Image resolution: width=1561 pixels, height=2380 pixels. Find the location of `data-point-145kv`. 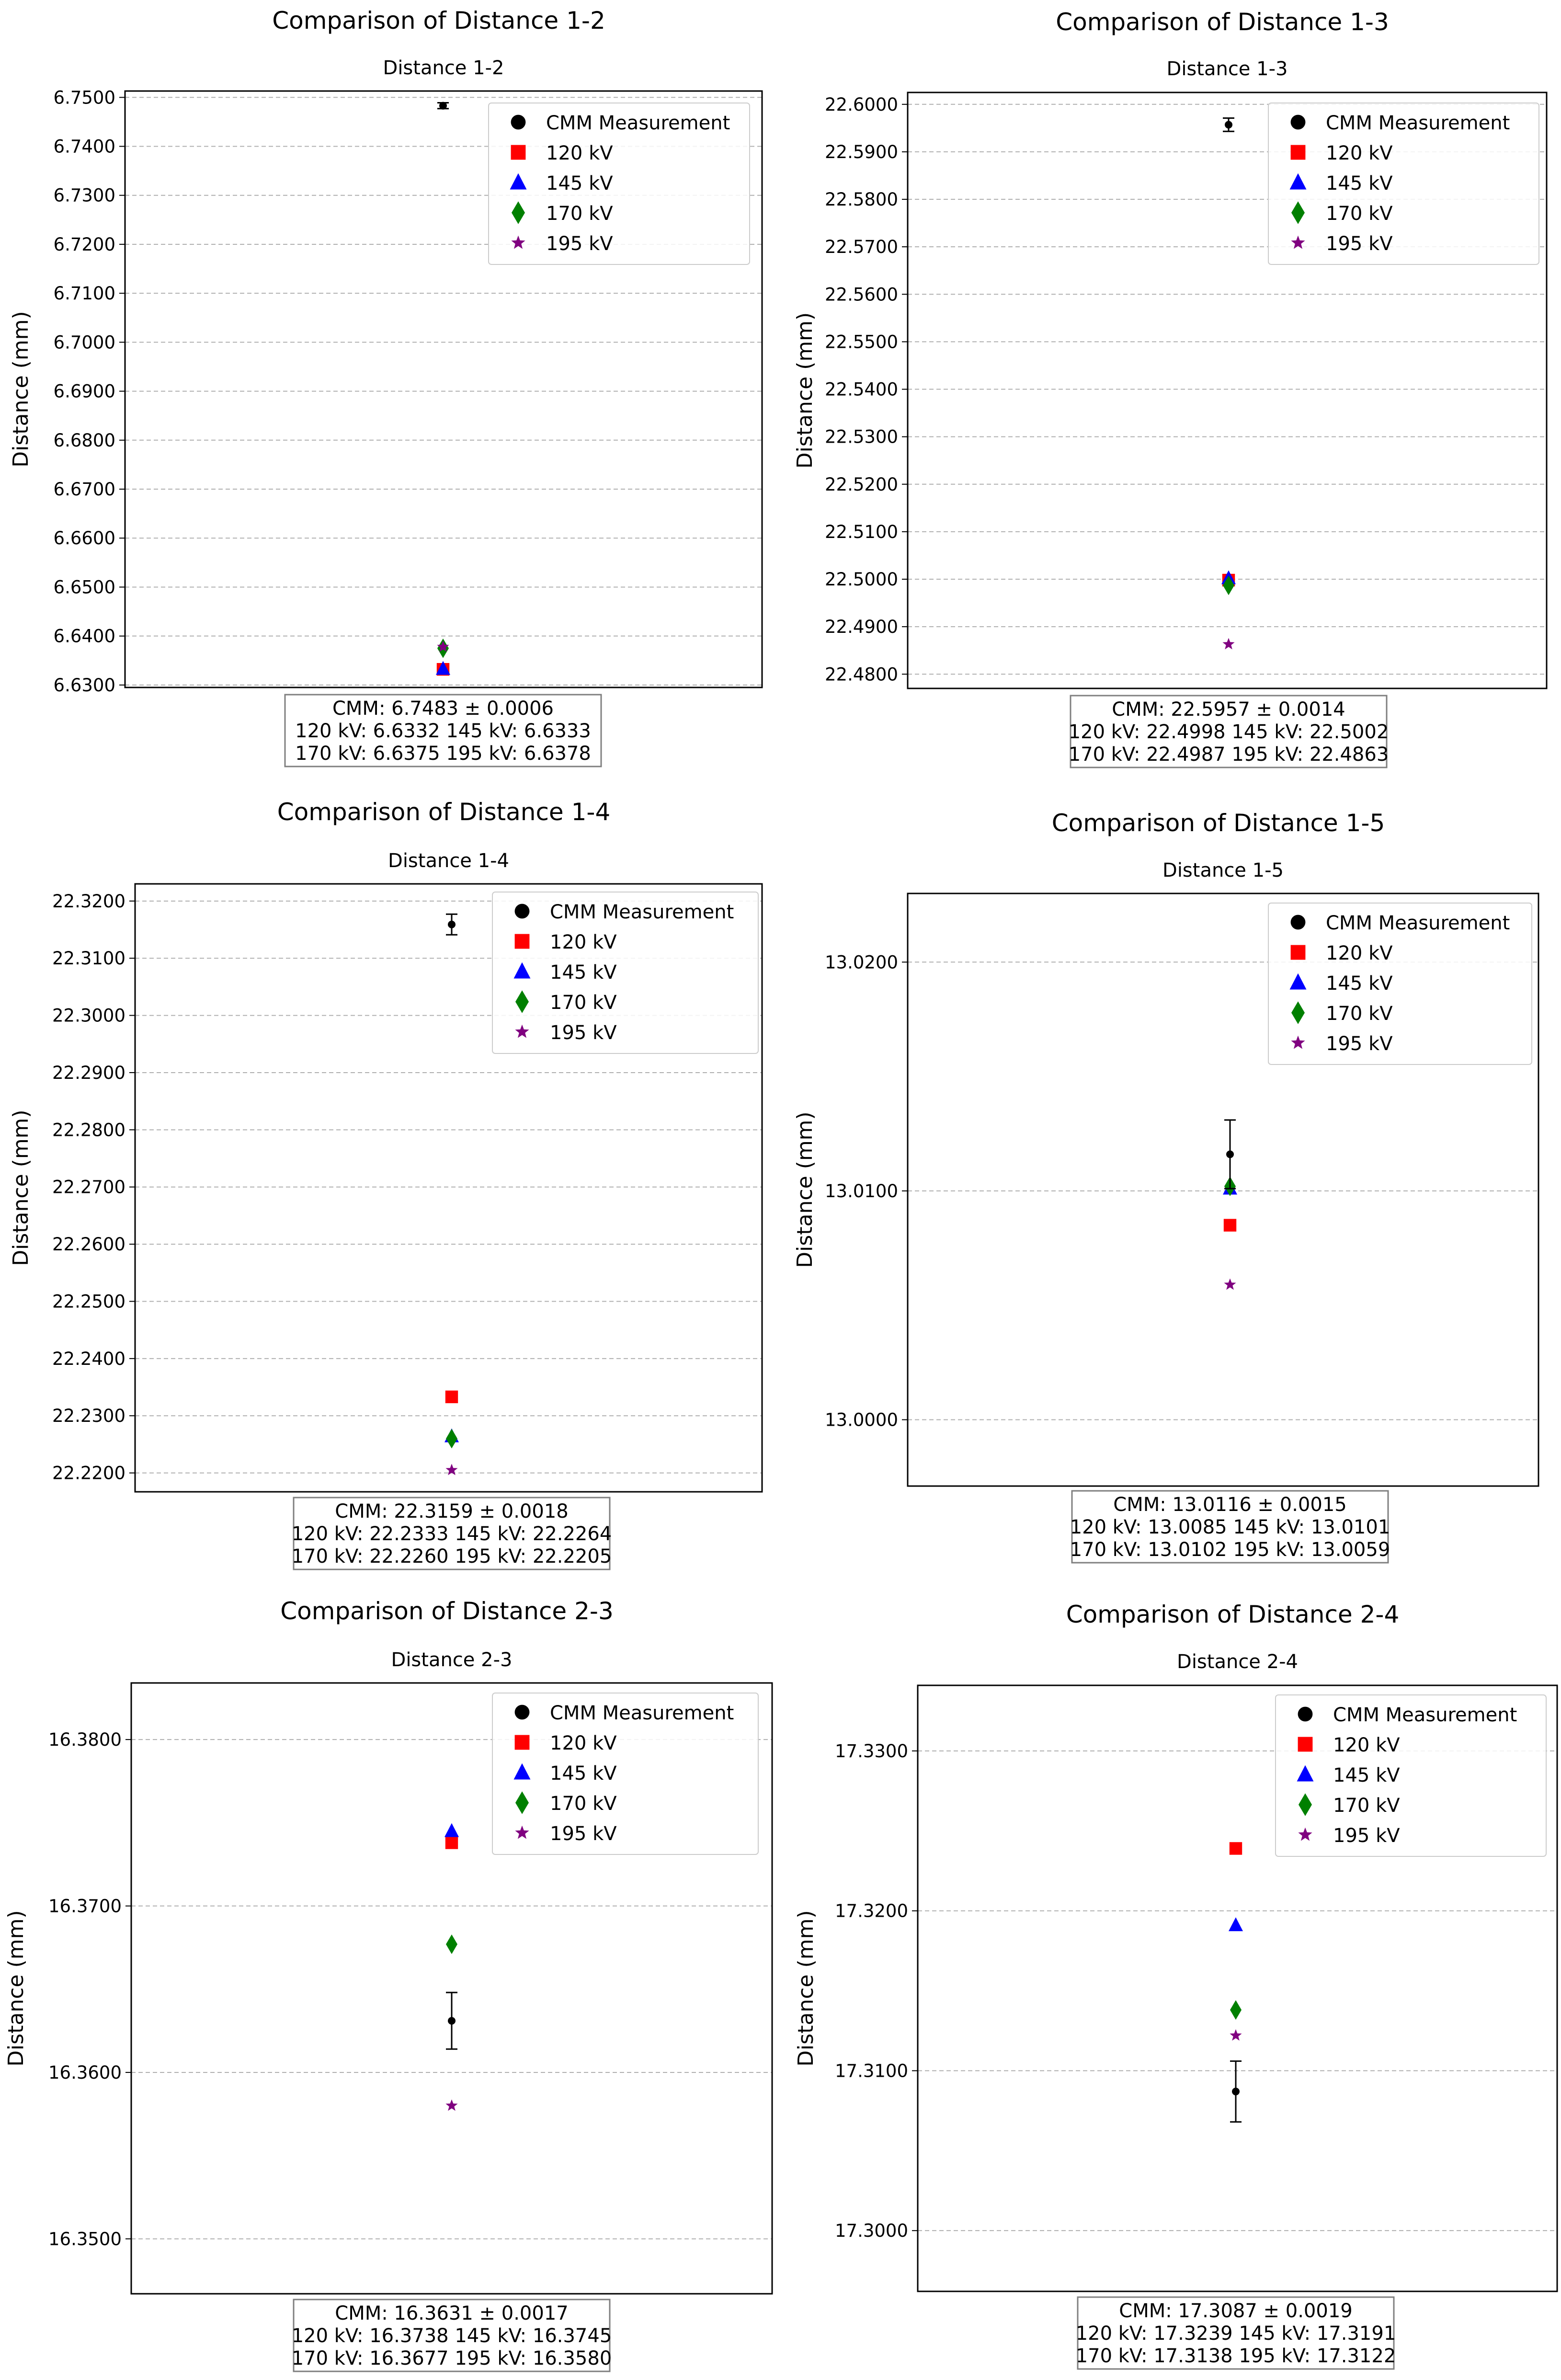

data-point-145kv is located at coordinates (443, 668).